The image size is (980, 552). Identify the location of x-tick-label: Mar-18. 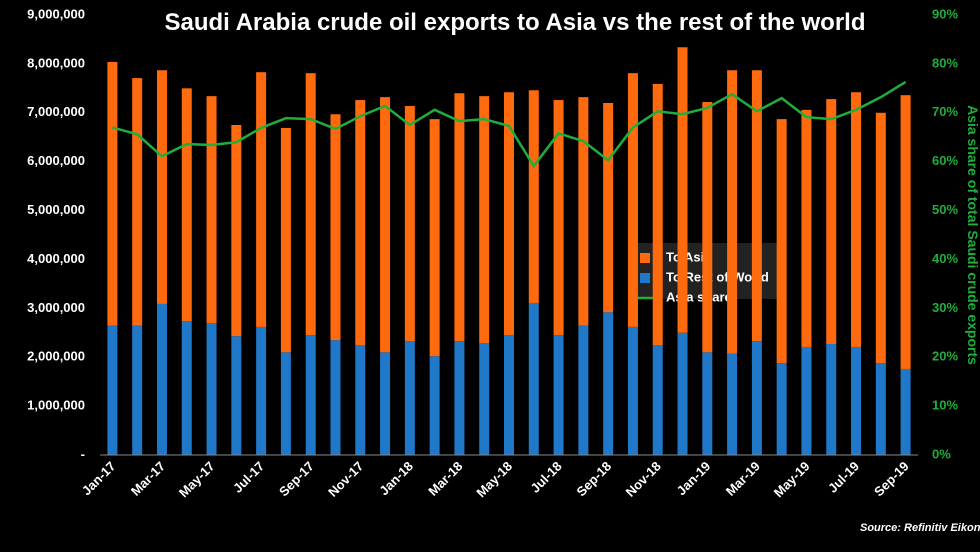
(445, 479).